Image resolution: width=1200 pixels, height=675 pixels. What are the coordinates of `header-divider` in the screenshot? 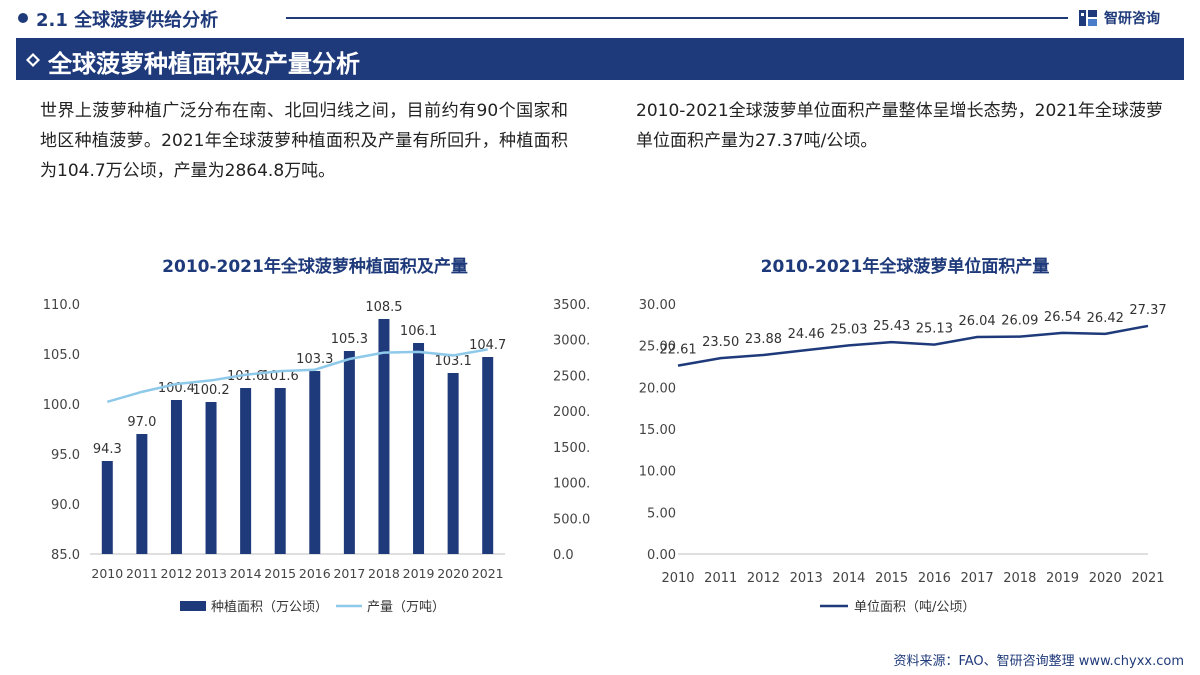 It's located at (677, 18).